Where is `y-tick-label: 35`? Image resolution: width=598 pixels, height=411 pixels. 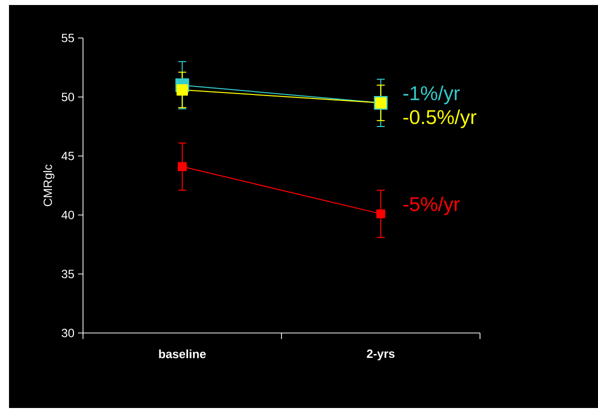
y-tick-label: 35 is located at coordinates (68, 274).